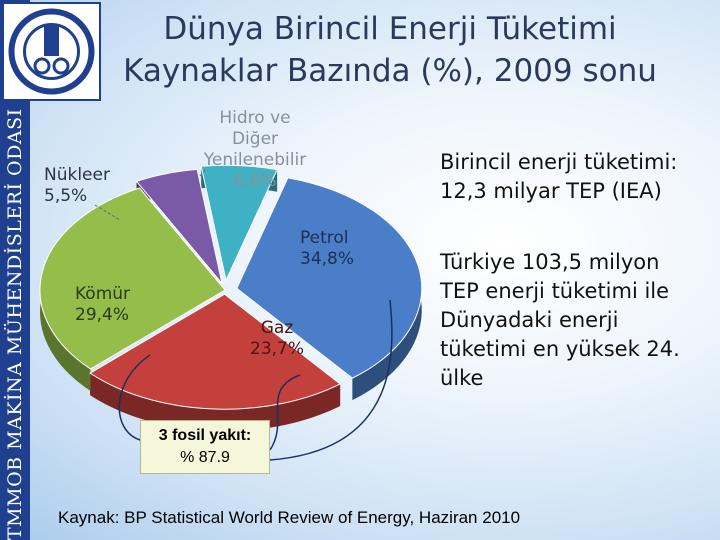 This screenshot has width=720, height=540. Describe the element at coordinates (462, 378) in the screenshot. I see `turkey-line: ülke` at that location.